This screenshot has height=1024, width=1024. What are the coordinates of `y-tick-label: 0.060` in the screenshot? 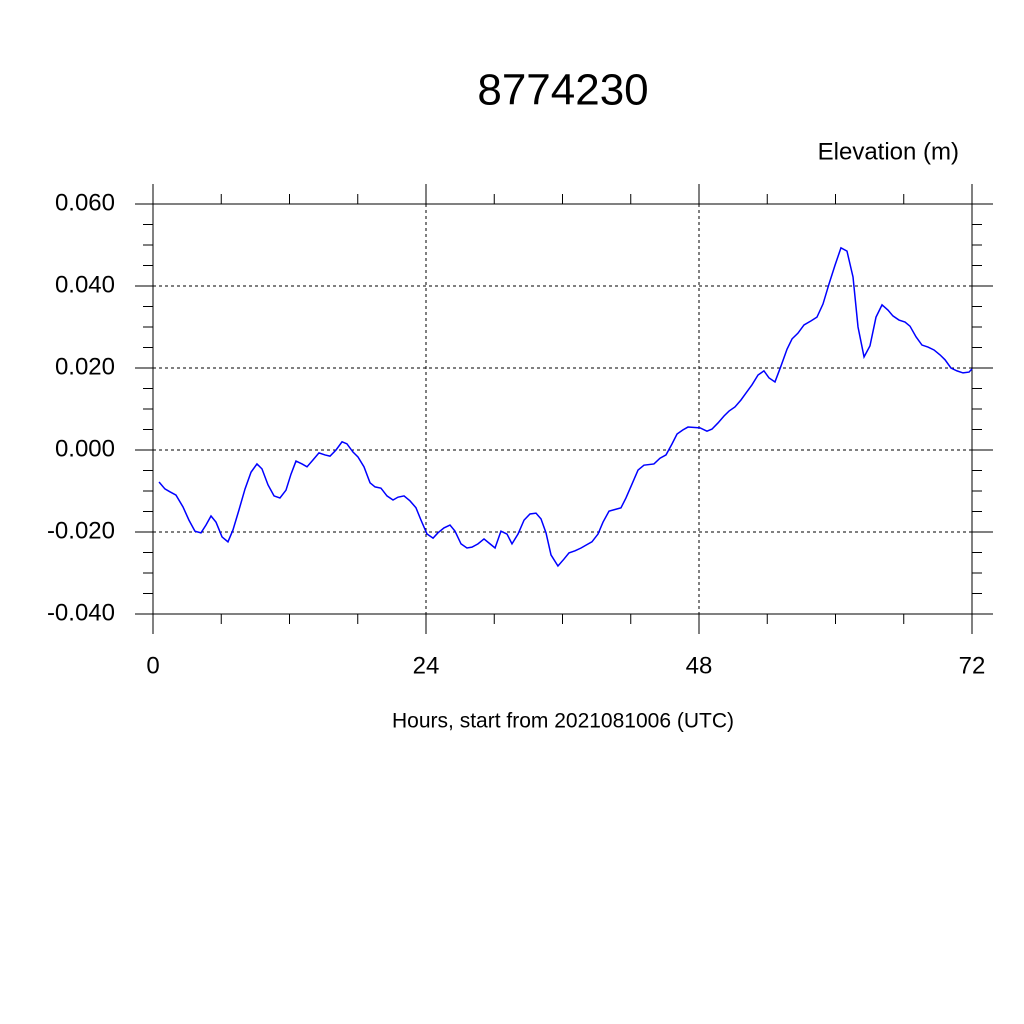 It's located at (85, 202).